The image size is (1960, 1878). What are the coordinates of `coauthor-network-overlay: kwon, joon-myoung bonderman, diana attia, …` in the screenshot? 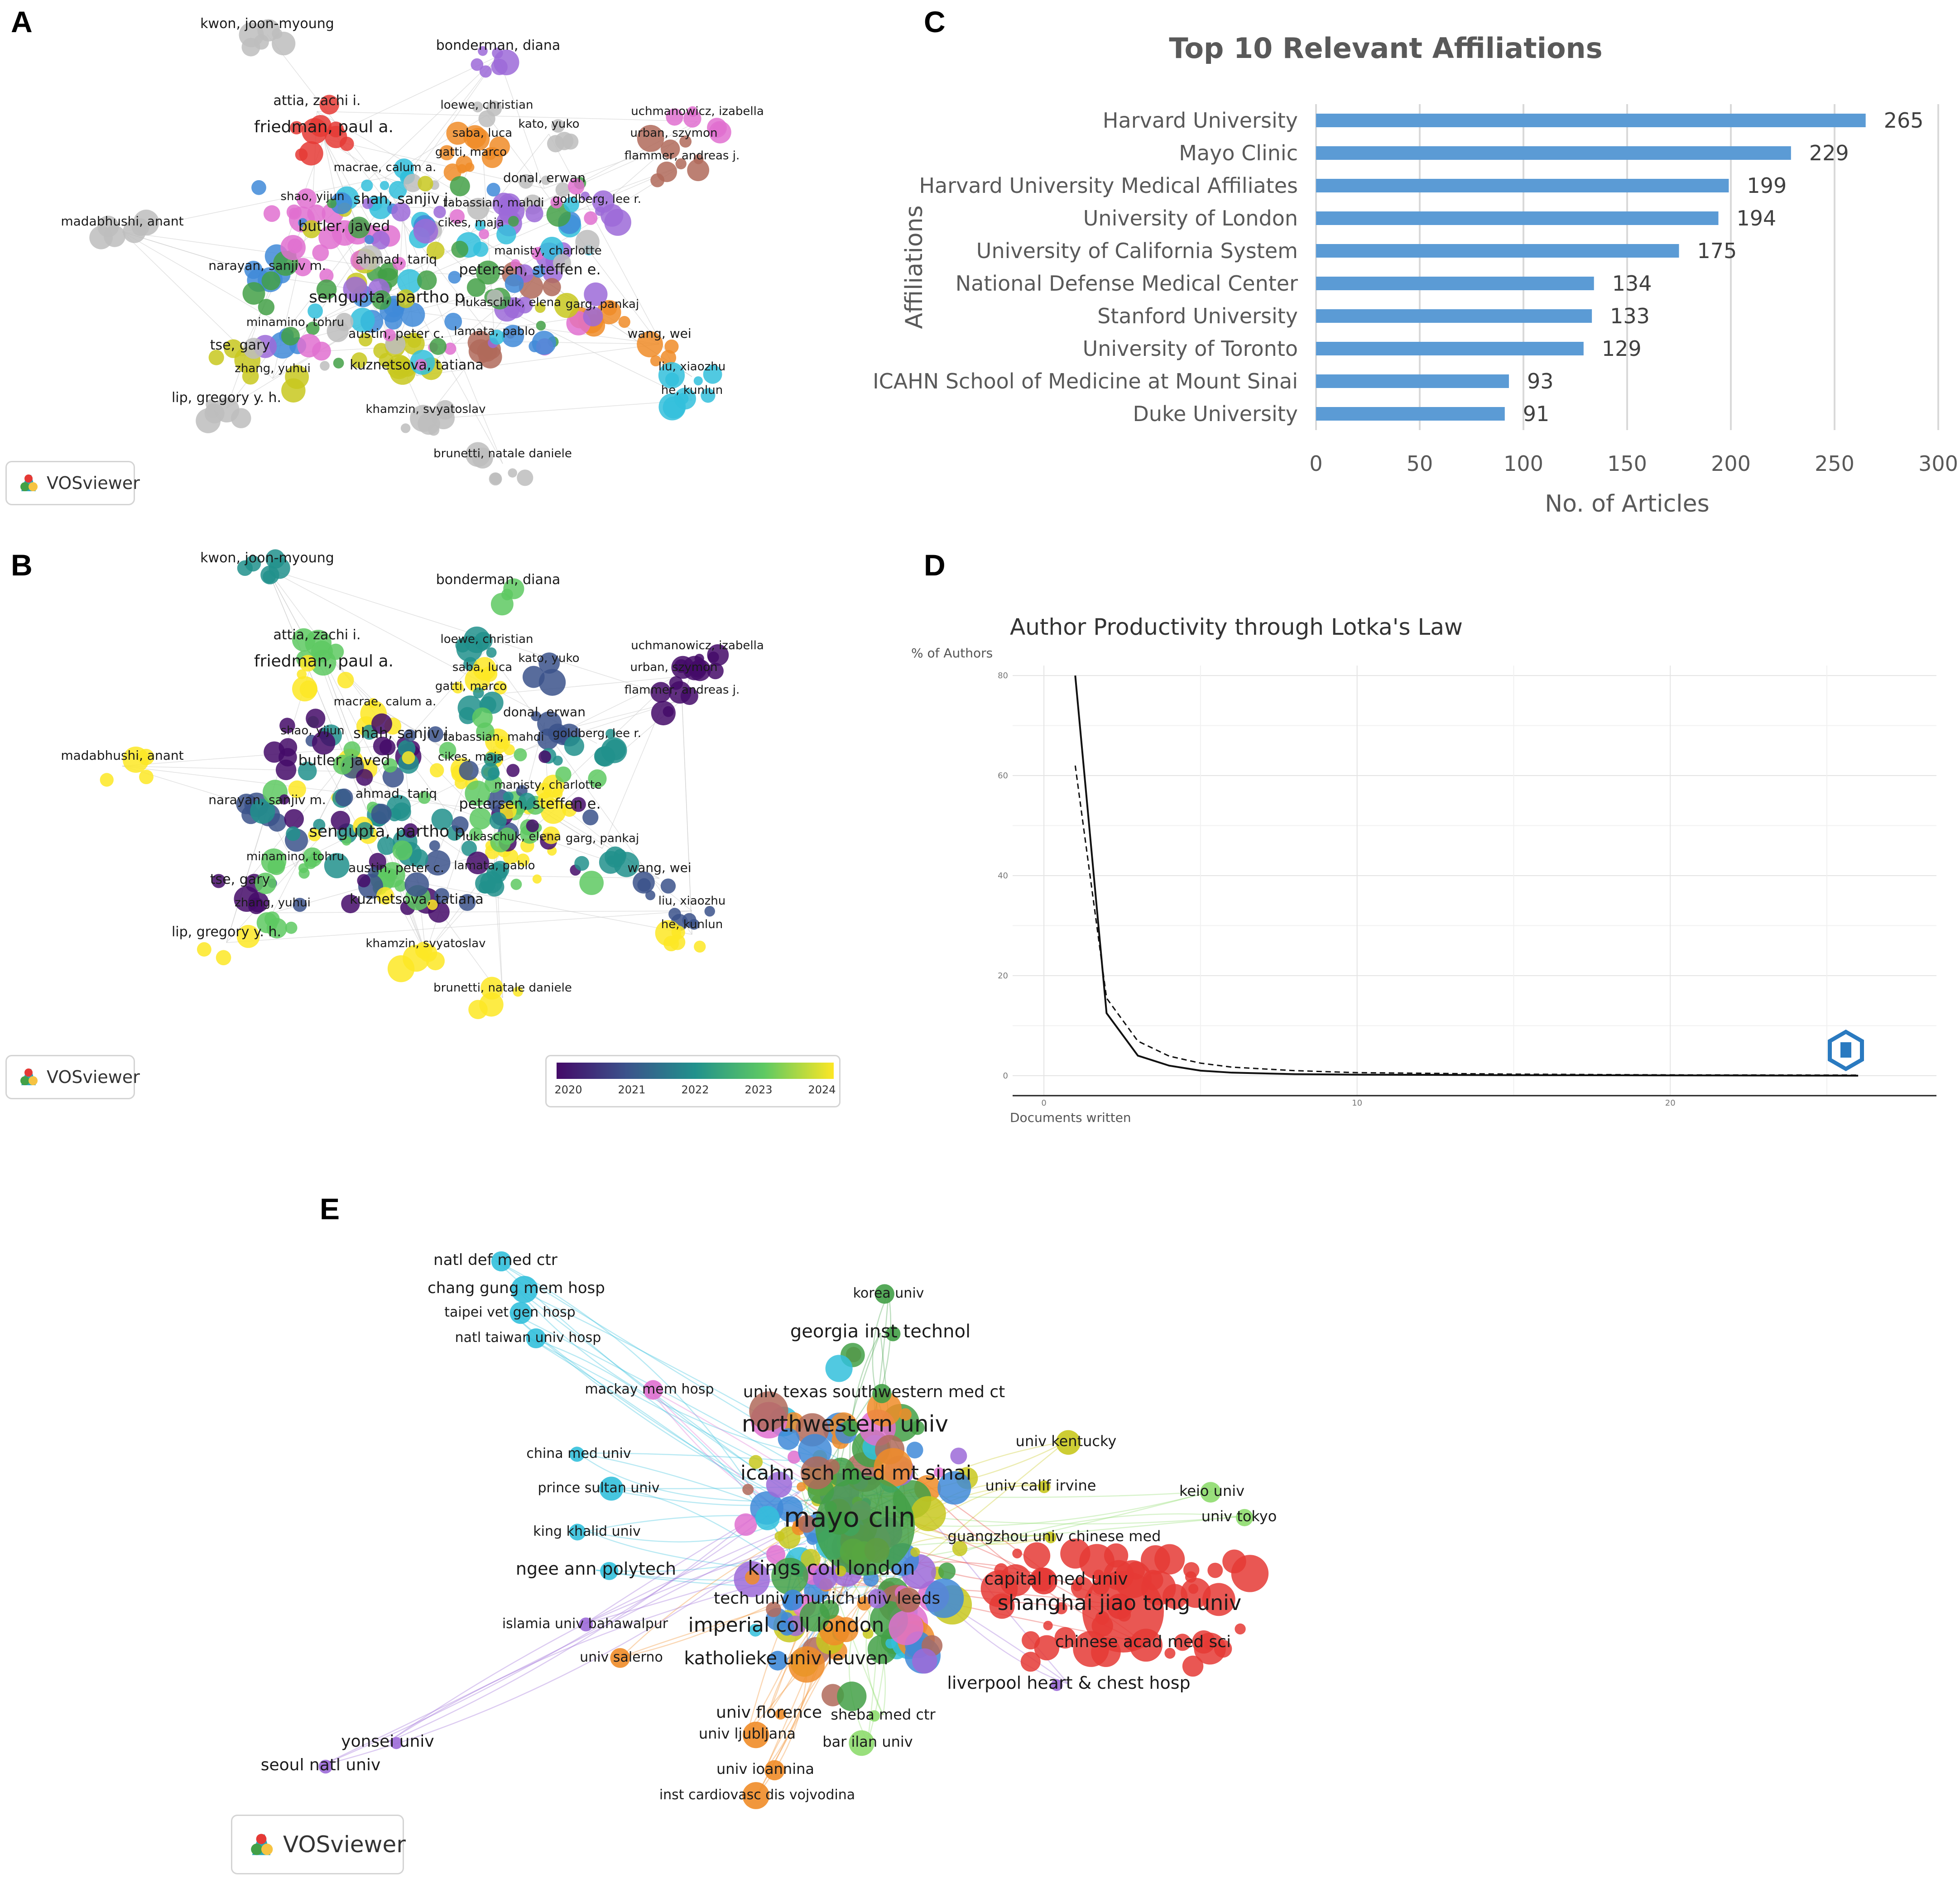 It's located at (430, 829).